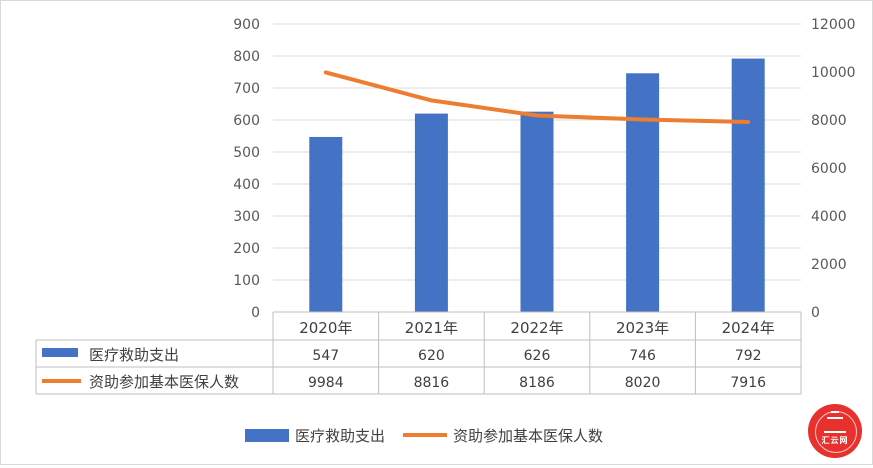 This screenshot has height=468, width=873. I want to click on left-tick-label: 100, so click(246, 281).